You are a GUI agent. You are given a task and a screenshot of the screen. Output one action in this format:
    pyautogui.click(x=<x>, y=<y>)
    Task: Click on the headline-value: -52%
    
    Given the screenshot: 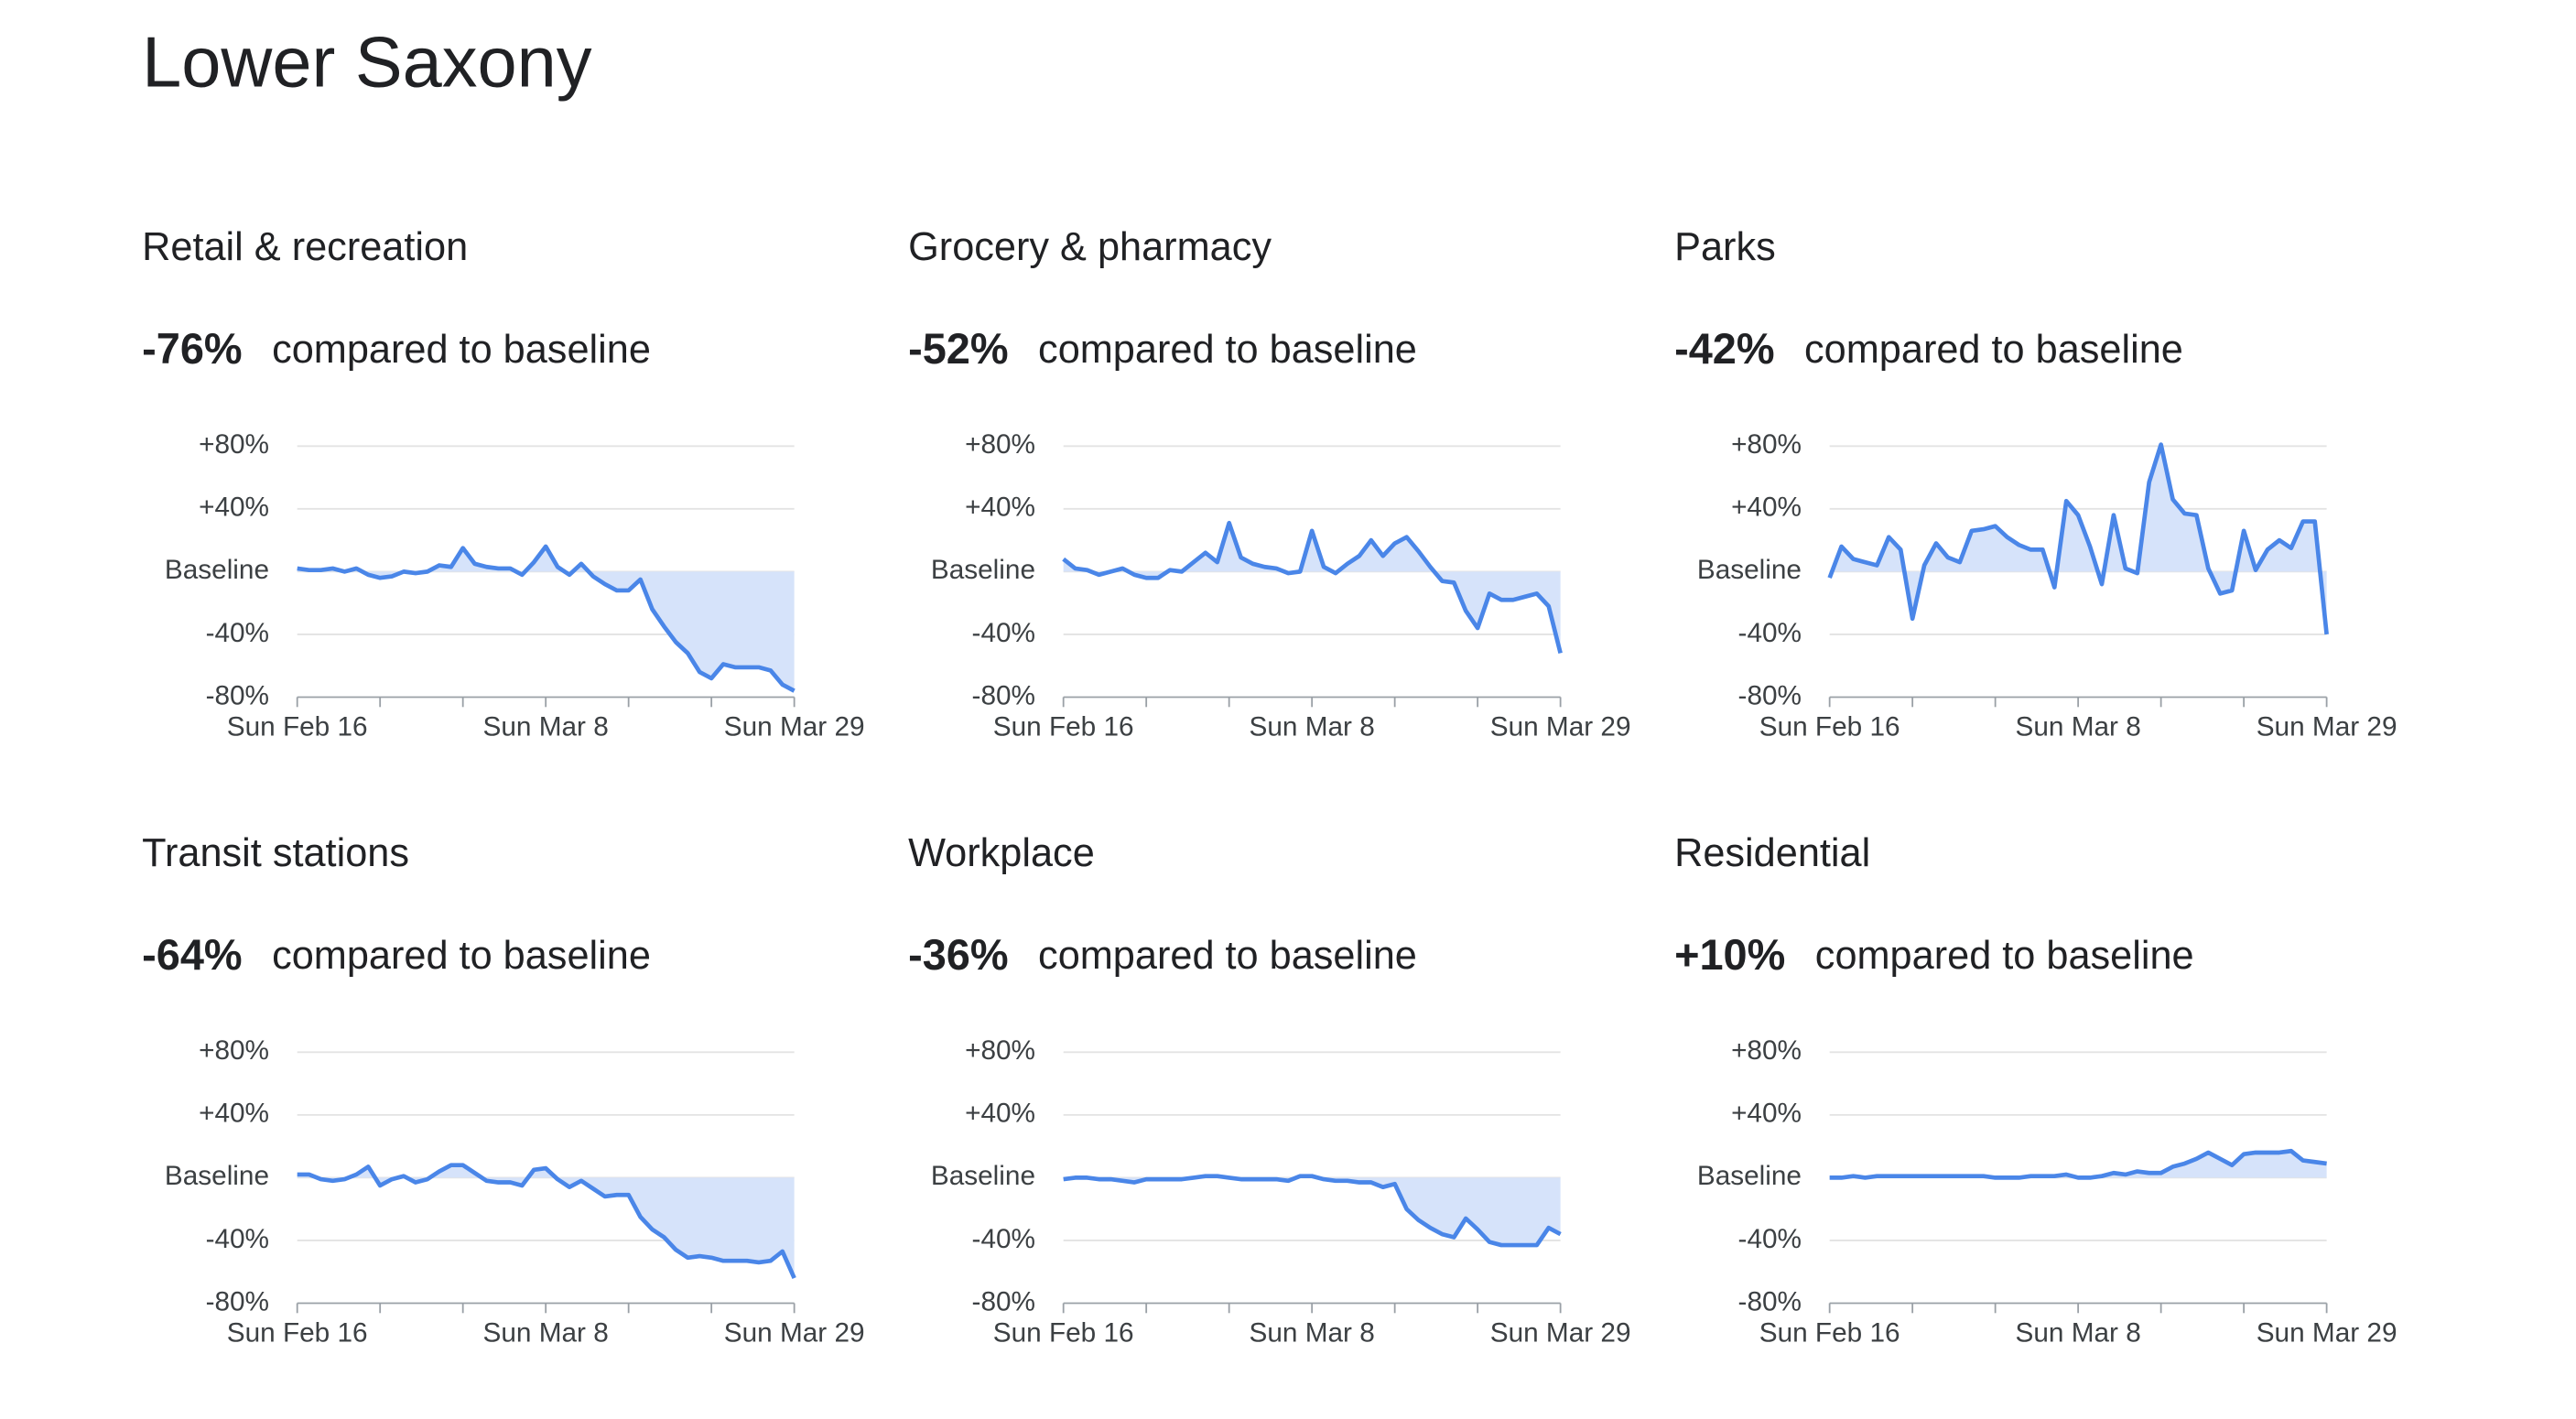 What is the action you would take?
    pyautogui.click(x=958, y=349)
    